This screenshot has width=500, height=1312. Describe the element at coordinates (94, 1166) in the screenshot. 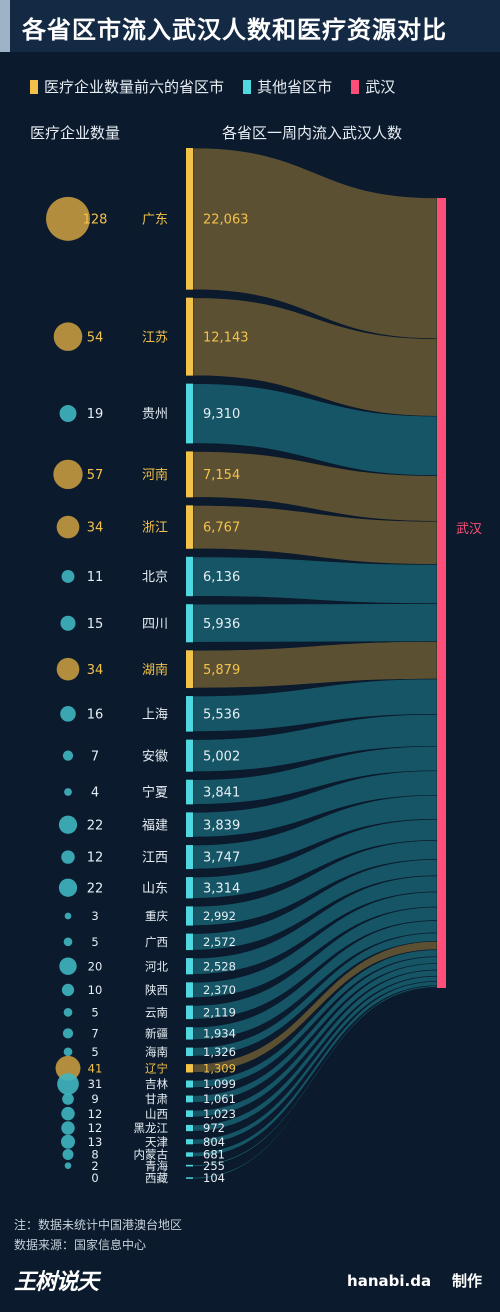

I see `enterprise-count-青海: 2` at that location.